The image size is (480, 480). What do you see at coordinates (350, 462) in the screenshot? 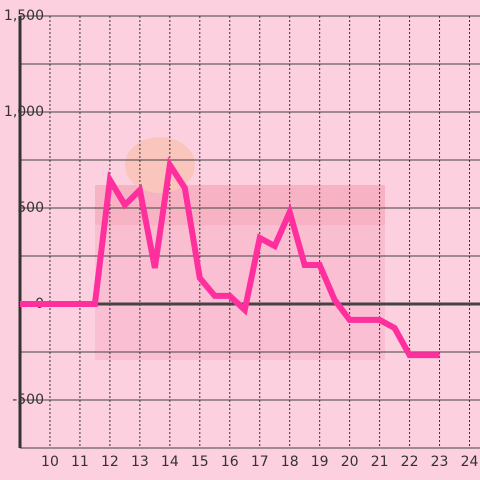
I see `x-tick-label: 20` at bounding box center [350, 462].